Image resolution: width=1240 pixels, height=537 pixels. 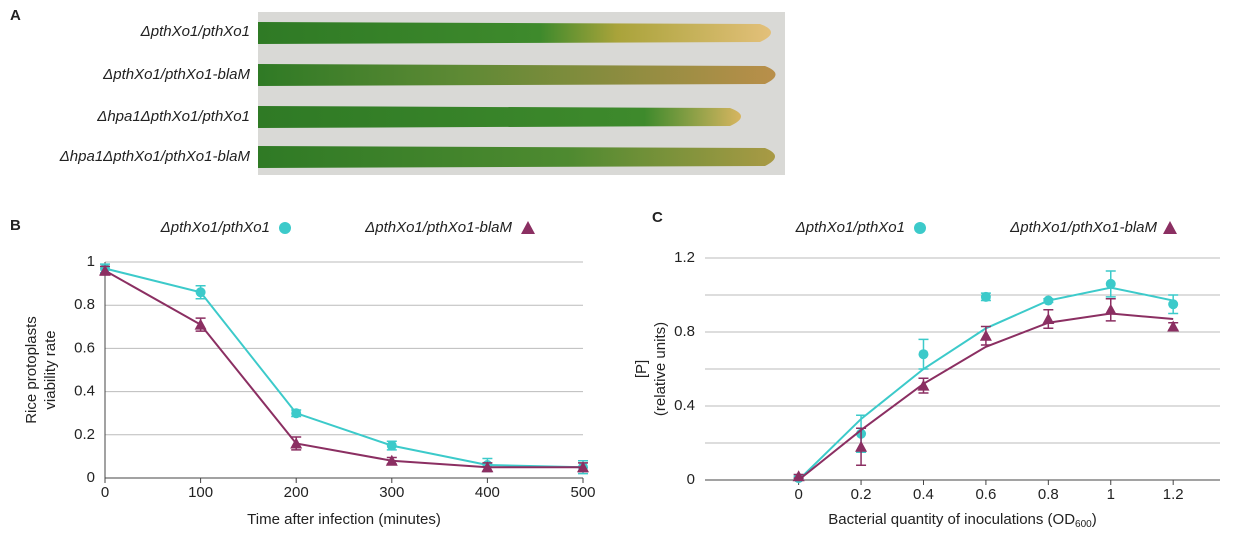 I want to click on x-axis-label: Time after infection (minutes), so click(x=344, y=519).